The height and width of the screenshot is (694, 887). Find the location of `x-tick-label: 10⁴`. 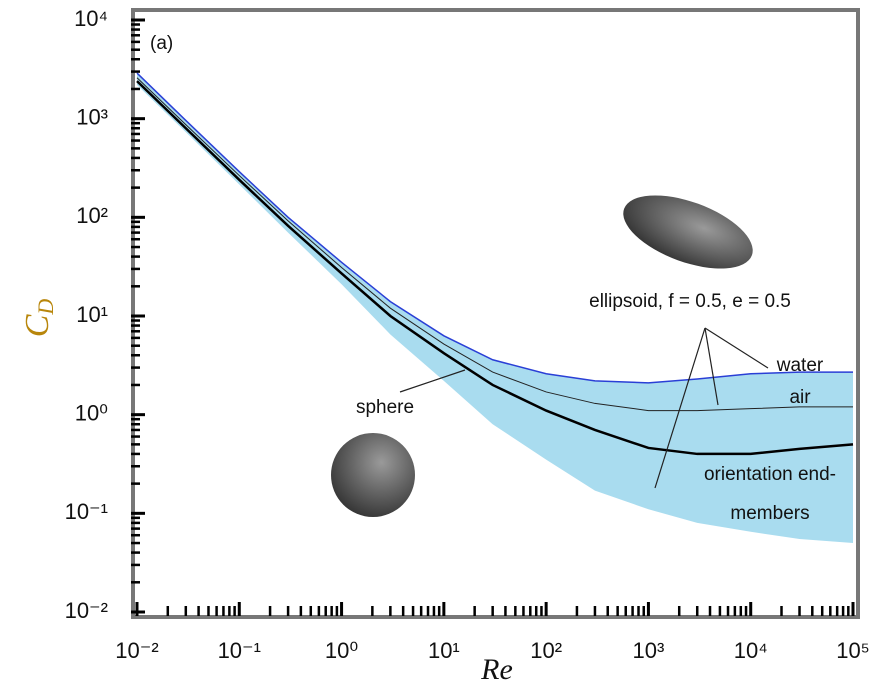

x-tick-label: 10⁴ is located at coordinates (751, 650).